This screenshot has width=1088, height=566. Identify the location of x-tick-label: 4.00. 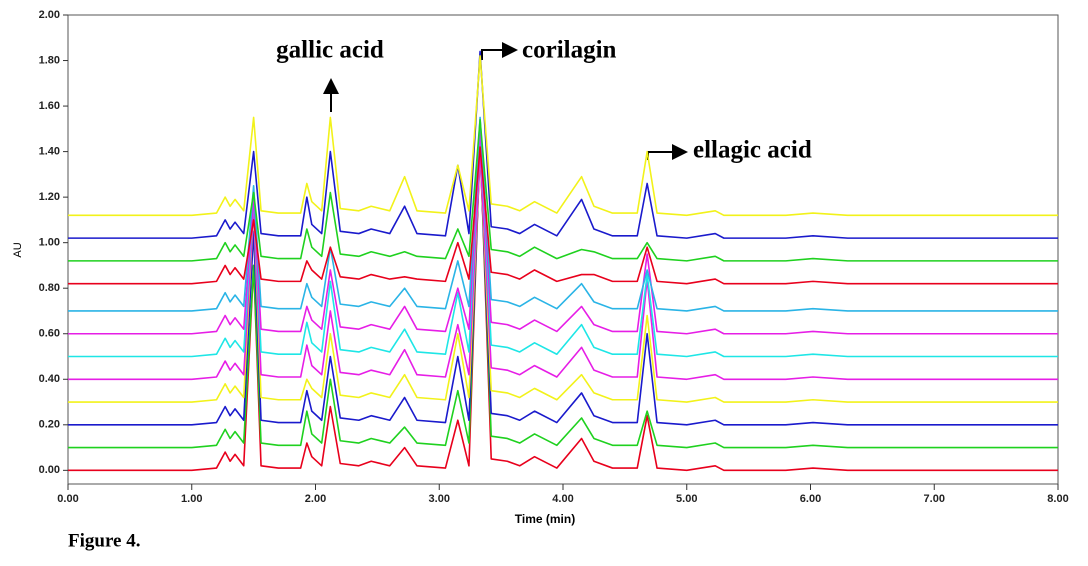
(562, 499).